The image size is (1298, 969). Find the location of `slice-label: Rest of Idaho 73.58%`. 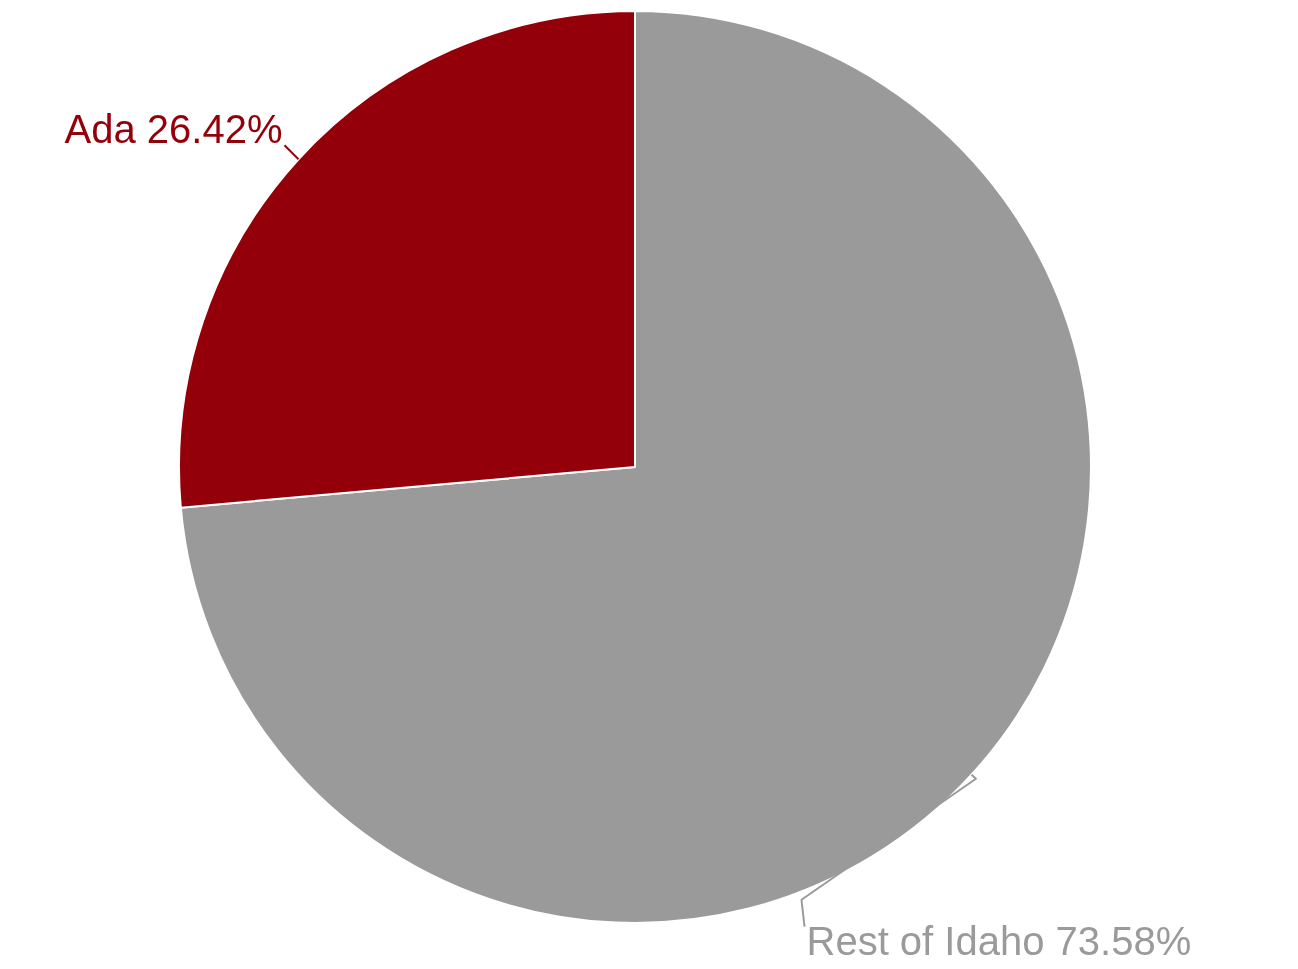

slice-label: Rest of Idaho 73.58% is located at coordinates (999, 940).